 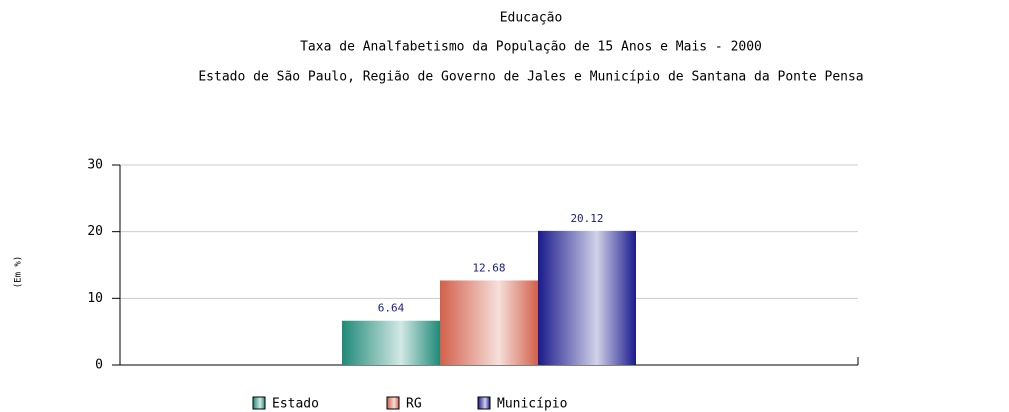 I want to click on y-tick-label: 10, so click(x=95, y=298).